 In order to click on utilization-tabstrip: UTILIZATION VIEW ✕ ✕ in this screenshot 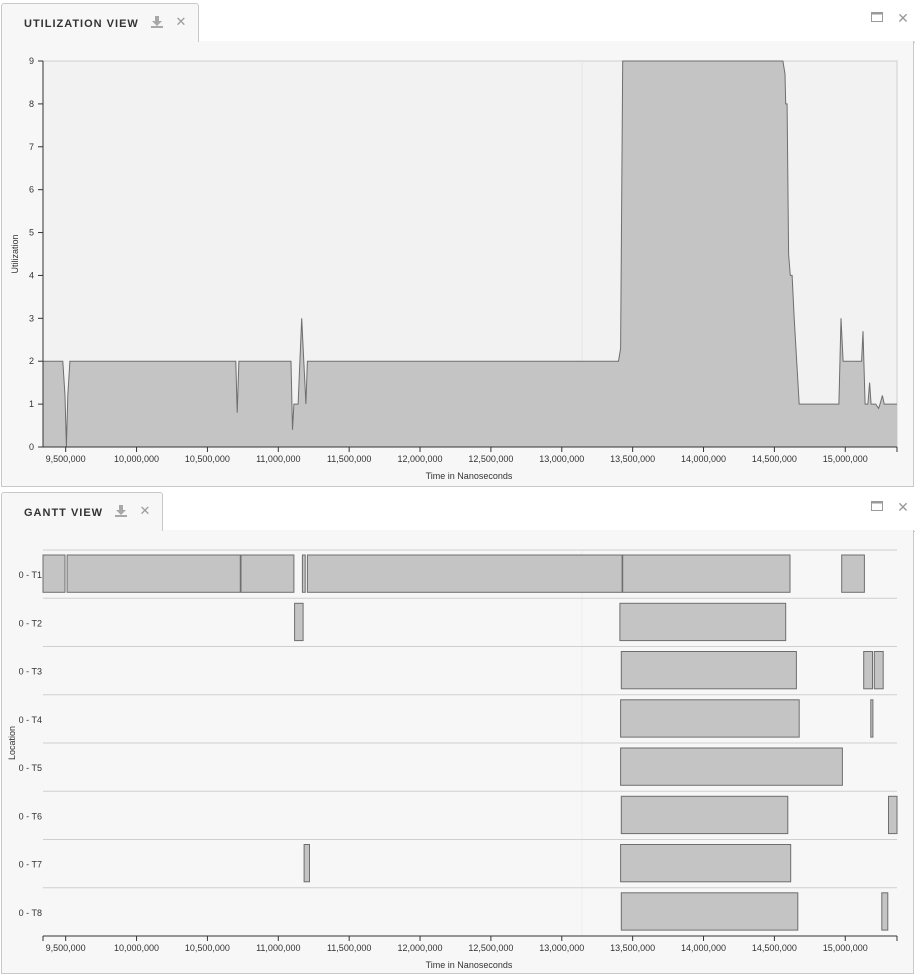, I will do `click(458, 22)`.